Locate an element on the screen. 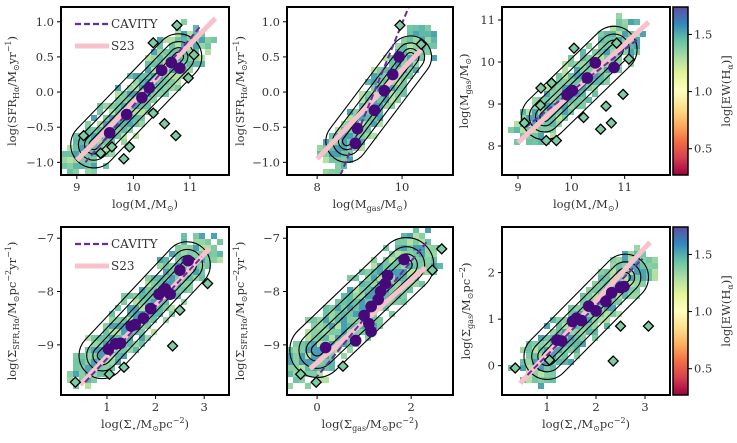  y-tick-label: −1.0 is located at coordinates (40, 162).